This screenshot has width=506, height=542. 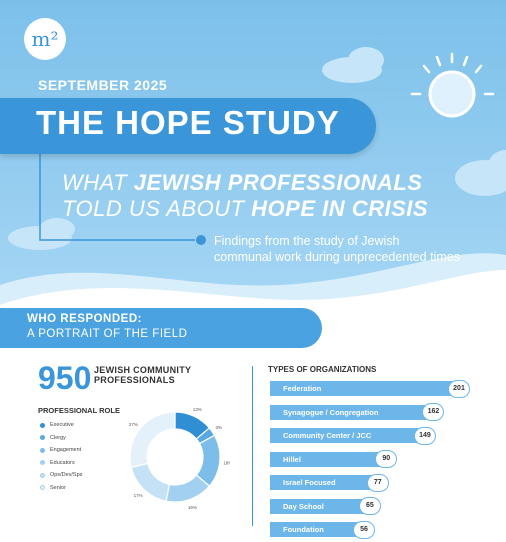 I want to click on org-bar-value: 77, so click(x=377, y=482).